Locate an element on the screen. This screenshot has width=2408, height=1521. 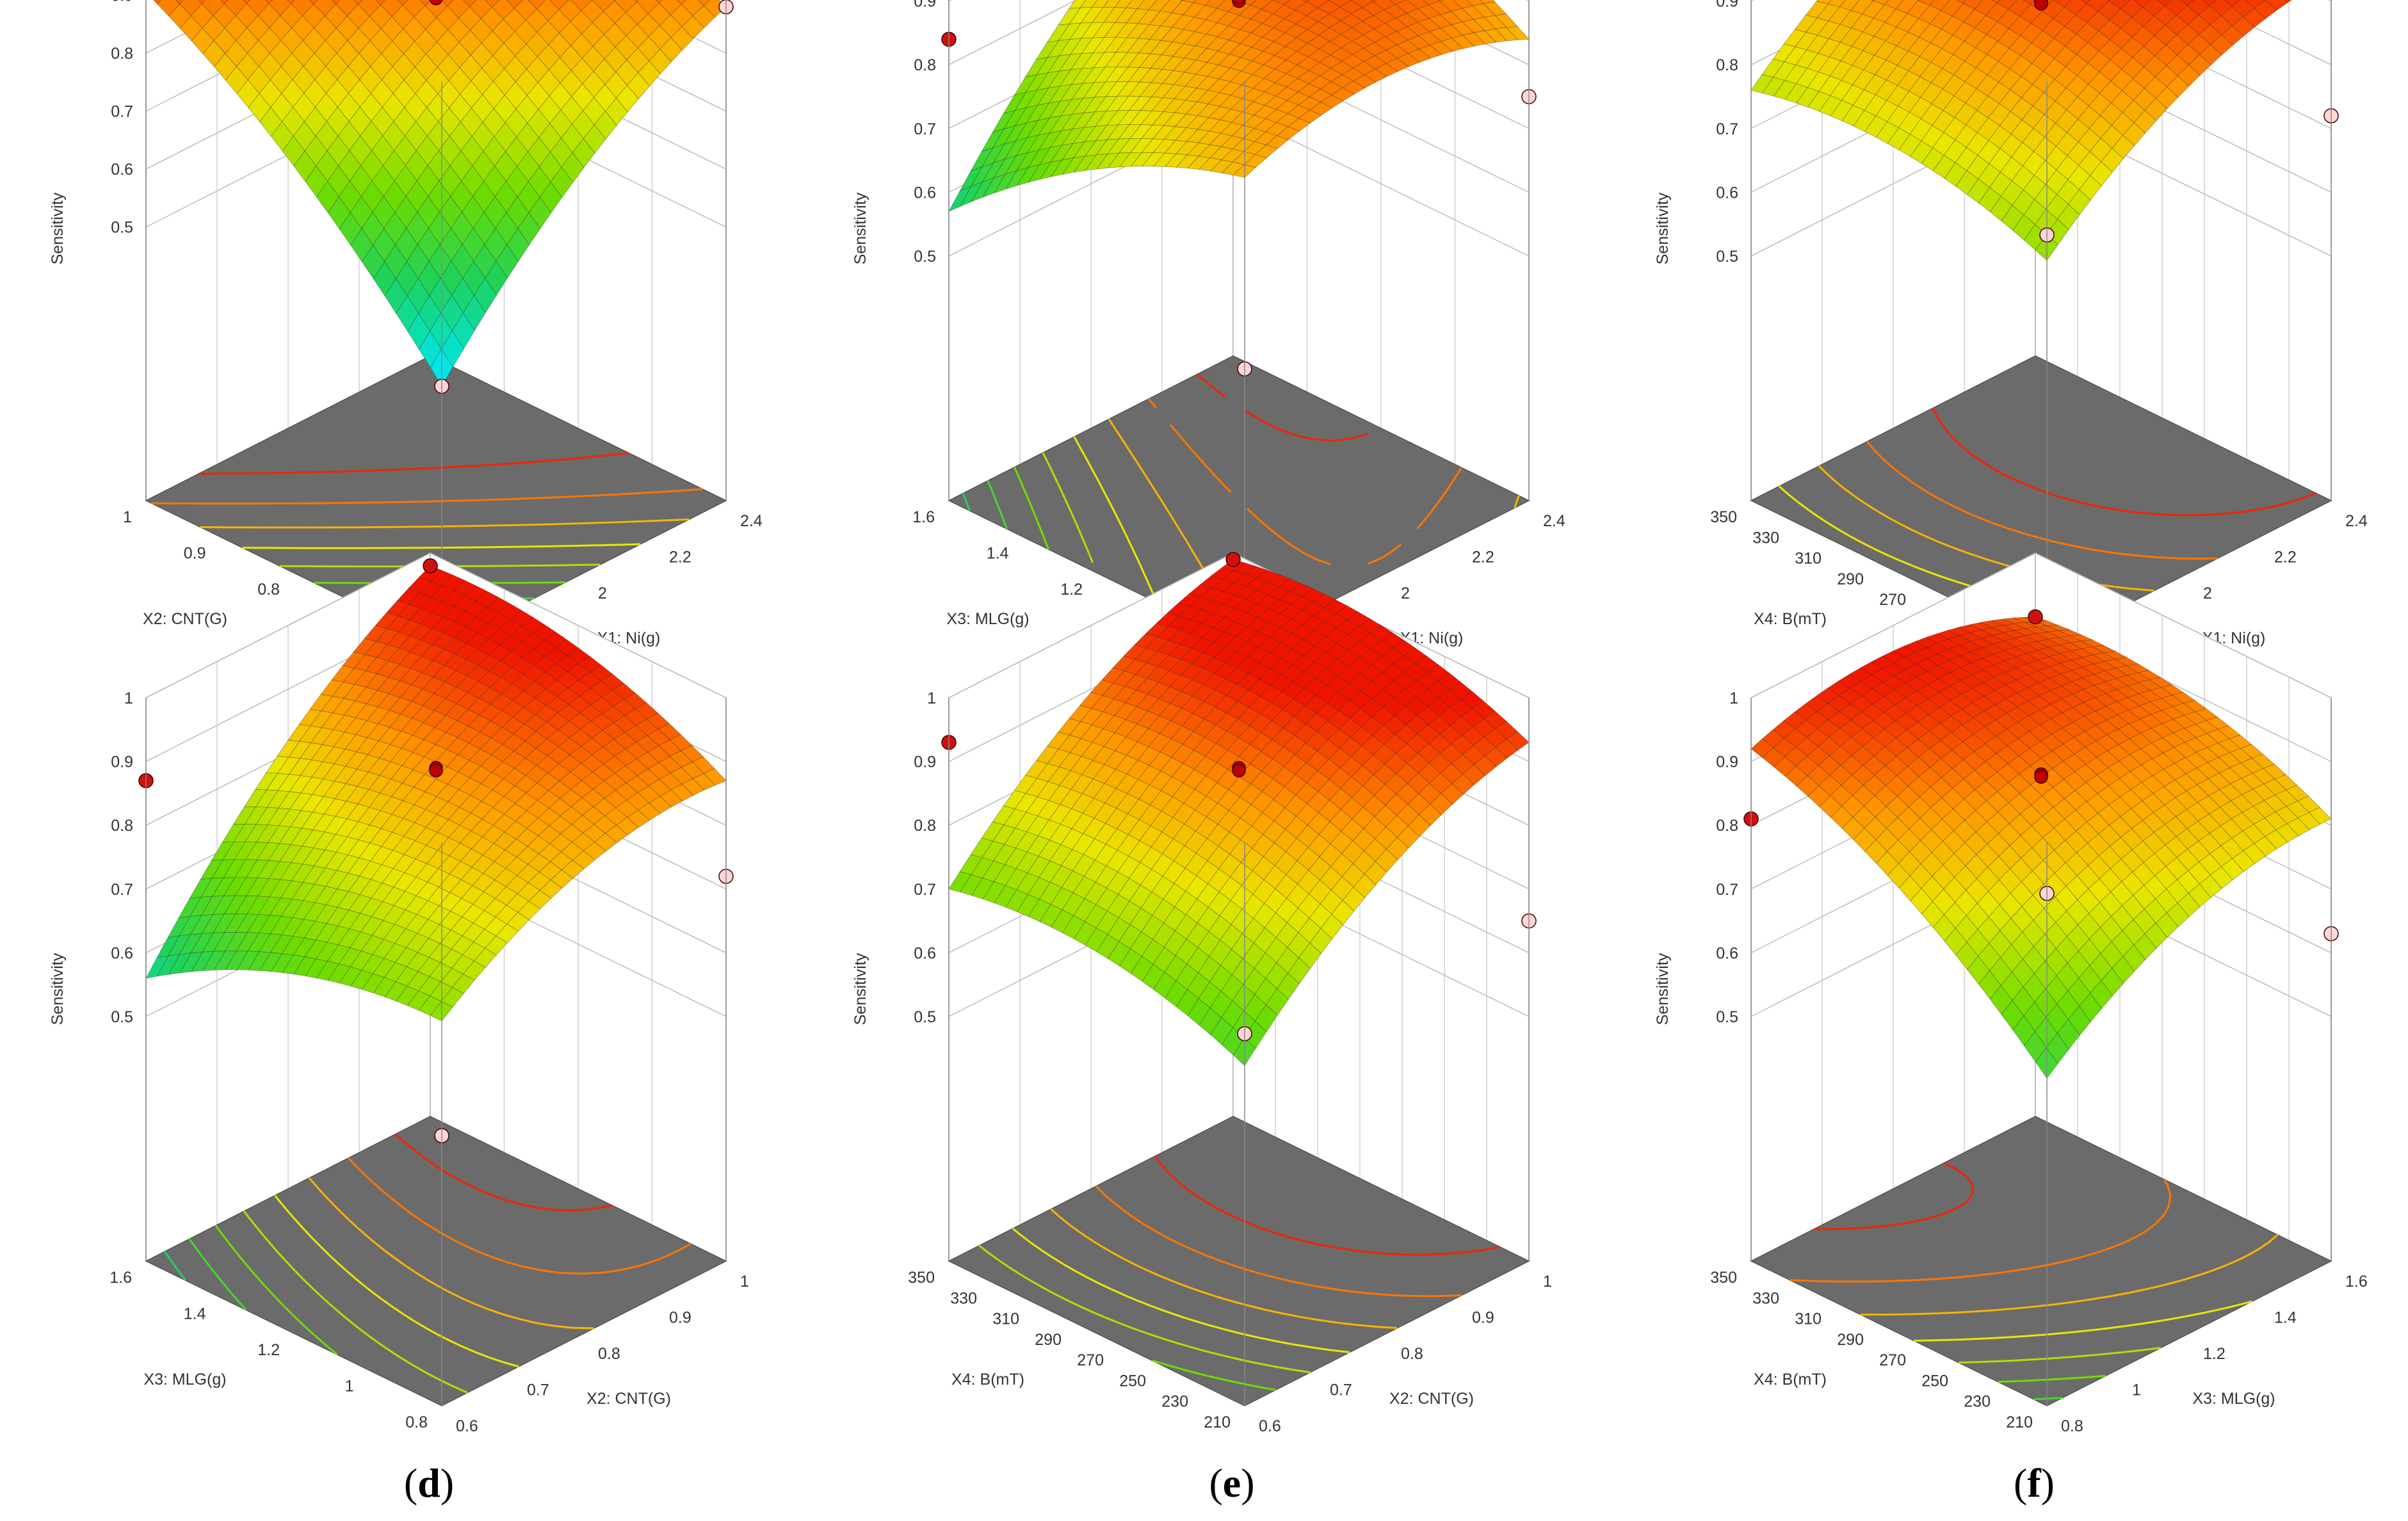
z-tick-label: 1 is located at coordinates (931, 698).